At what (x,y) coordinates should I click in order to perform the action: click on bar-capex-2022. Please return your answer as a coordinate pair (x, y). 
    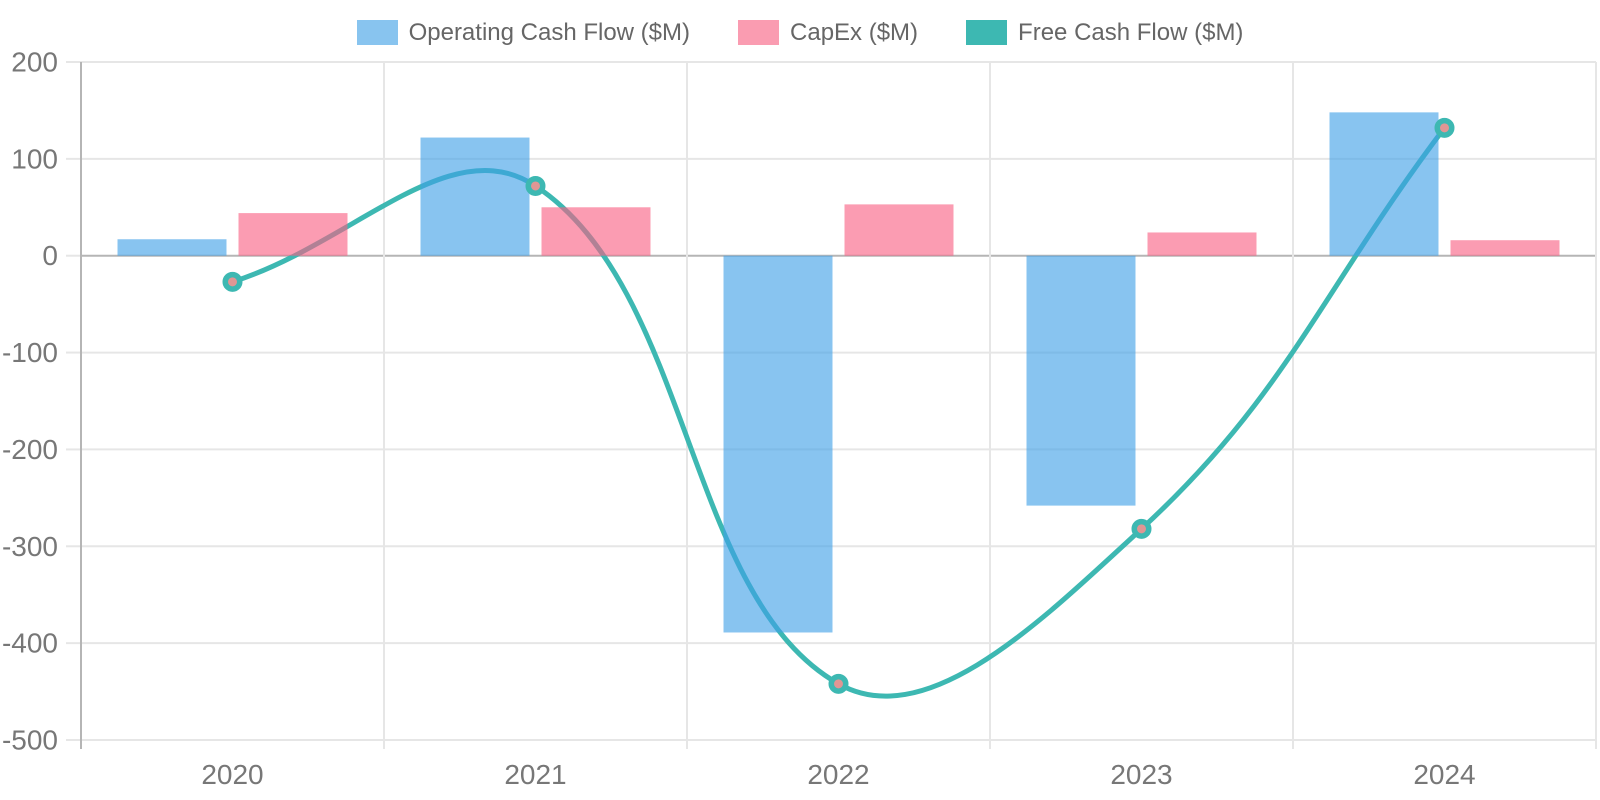
    Looking at the image, I should click on (899, 230).